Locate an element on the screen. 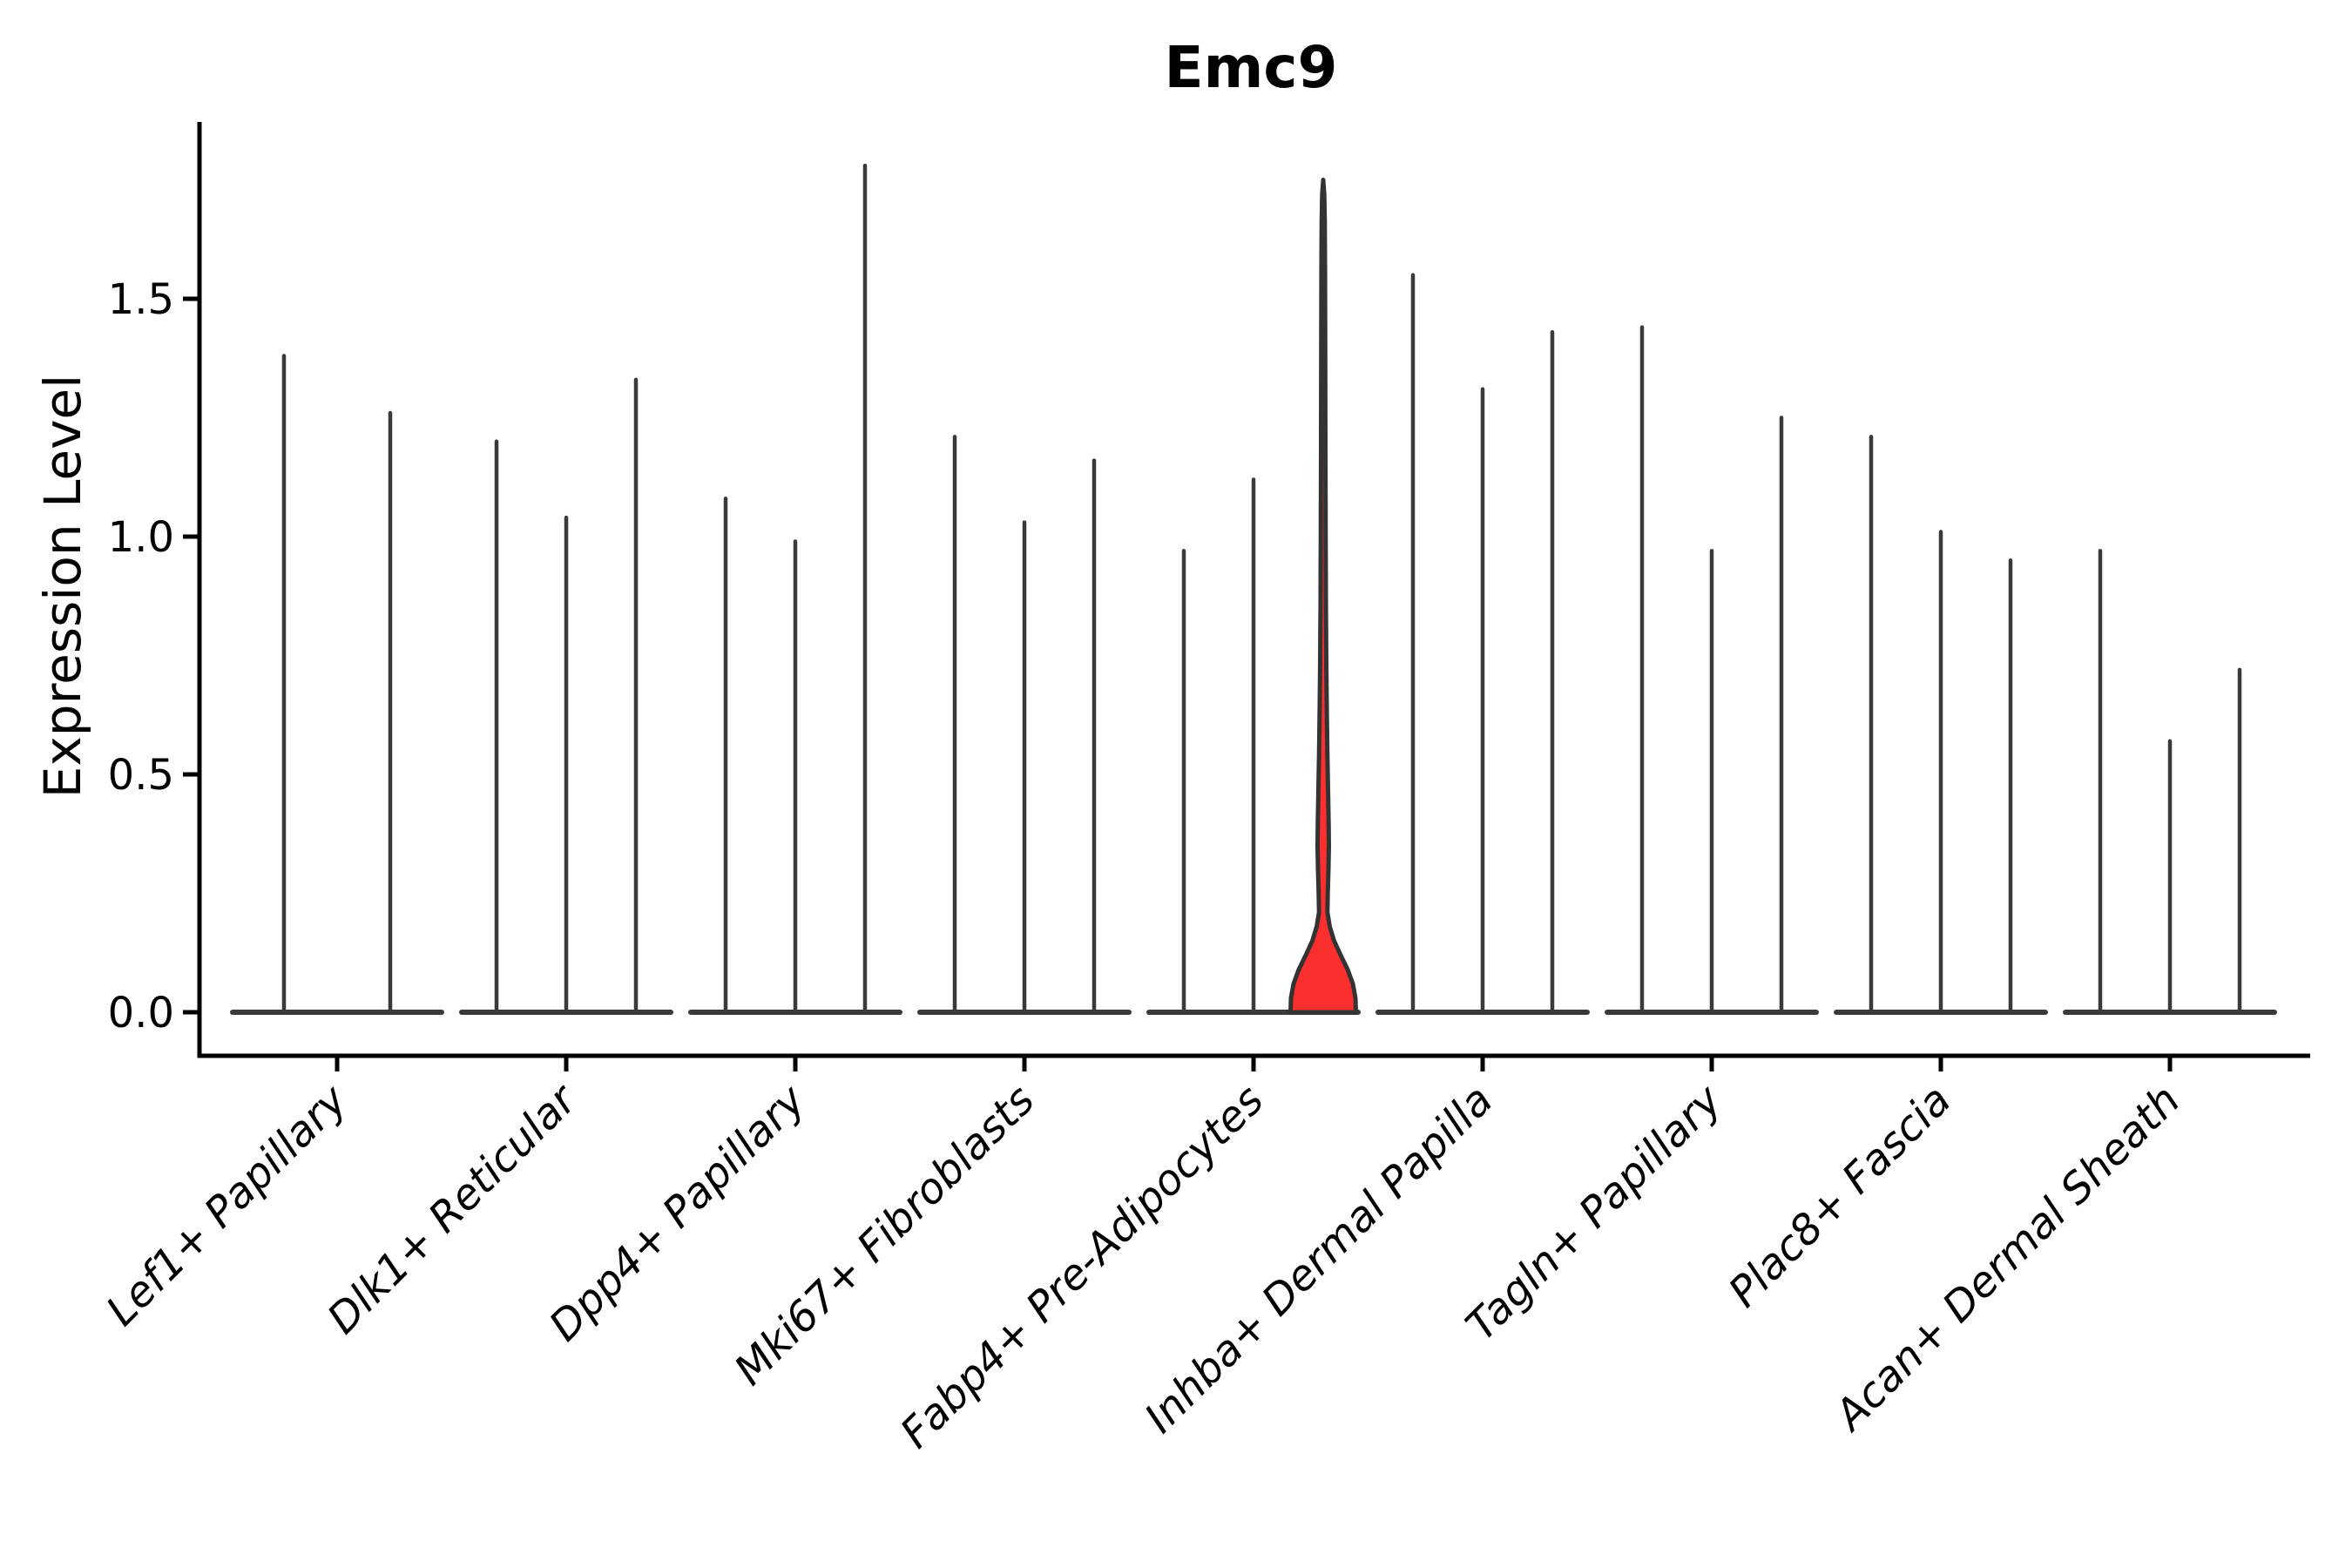  y-tick-label: 0.0 is located at coordinates (141, 1013).